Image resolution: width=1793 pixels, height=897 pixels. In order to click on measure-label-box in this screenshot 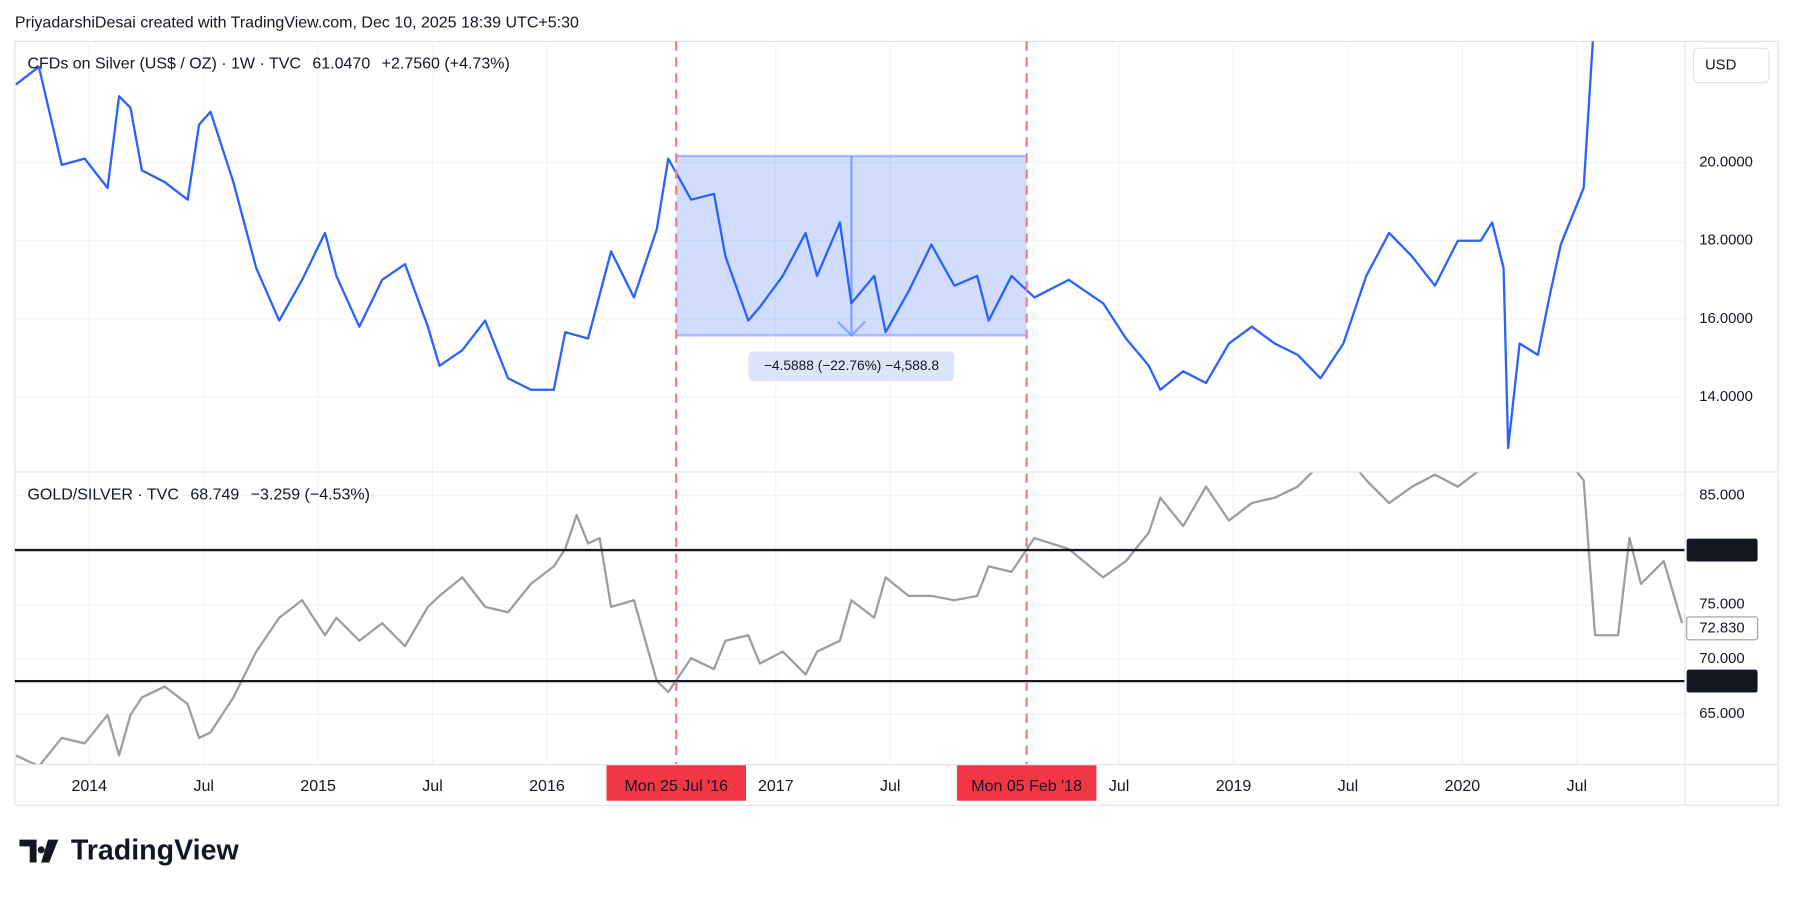, I will do `click(851, 366)`.